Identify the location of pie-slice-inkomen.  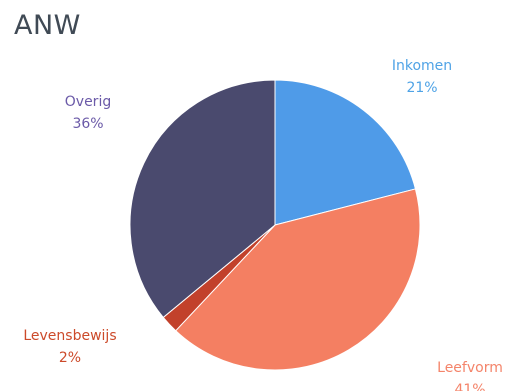
(345, 152).